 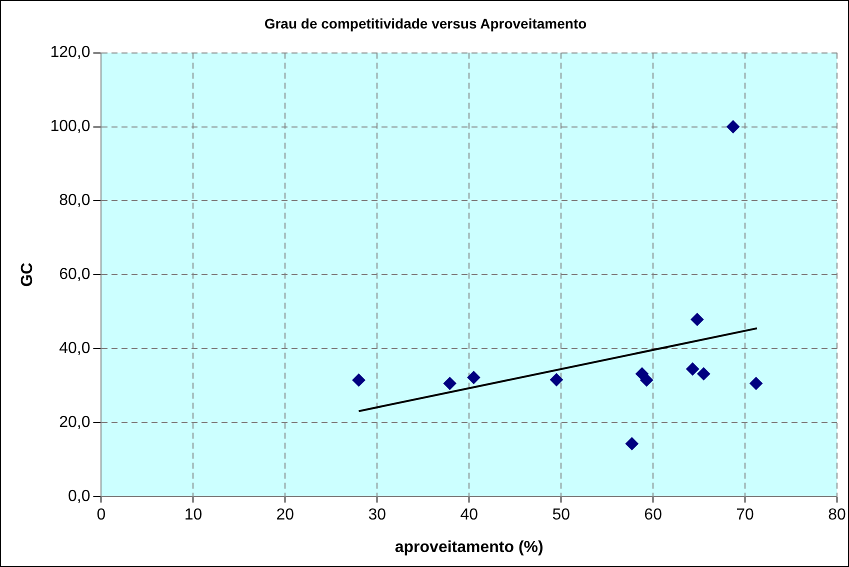 What do you see at coordinates (101, 515) in the screenshot?
I see `x-tick-label: 0` at bounding box center [101, 515].